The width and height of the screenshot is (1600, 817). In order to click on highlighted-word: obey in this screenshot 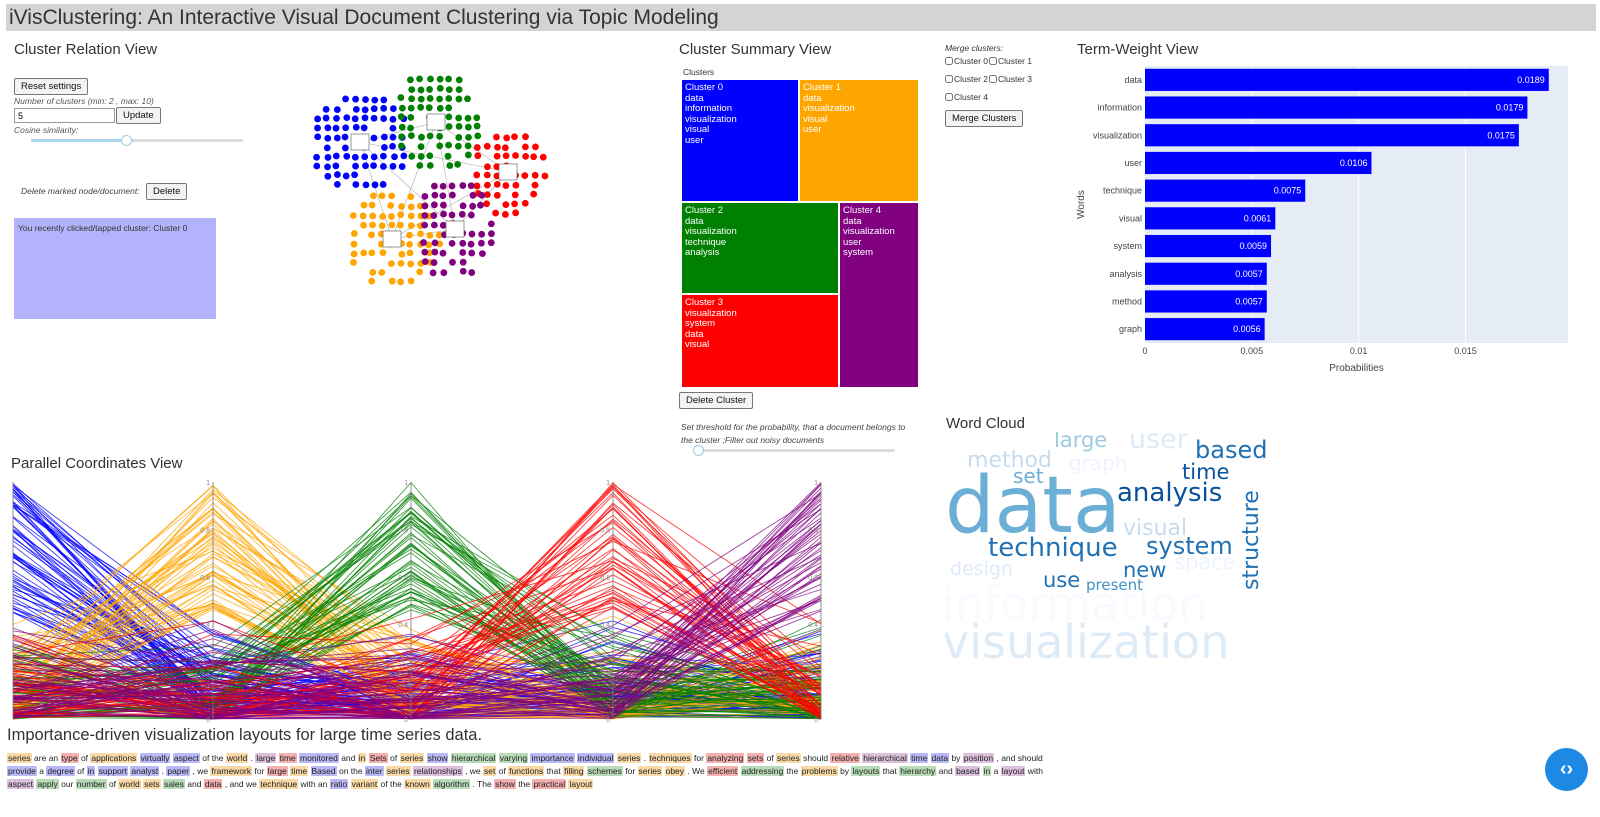, I will do `click(675, 770)`.